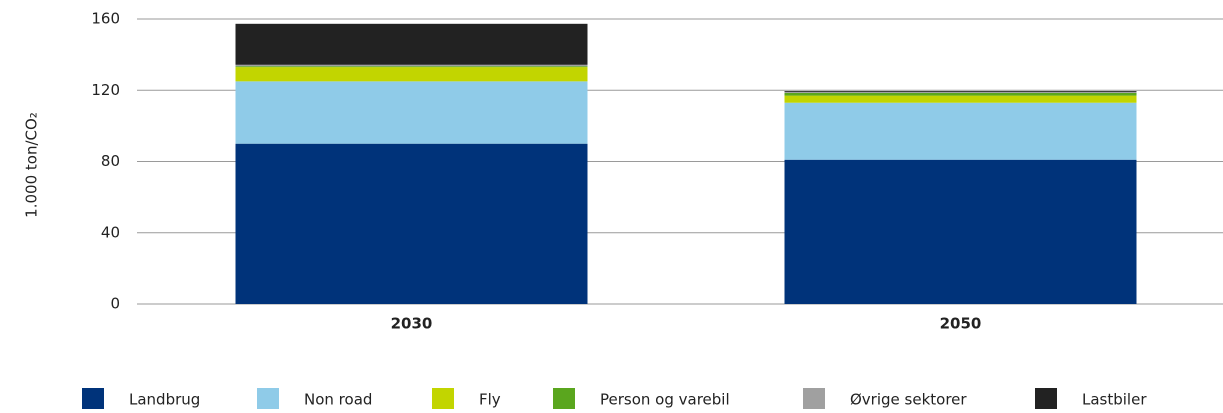 Image resolution: width=1223 pixels, height=413 pixels. What do you see at coordinates (412, 324) in the screenshot?
I see `x-tick-label: 2030` at bounding box center [412, 324].